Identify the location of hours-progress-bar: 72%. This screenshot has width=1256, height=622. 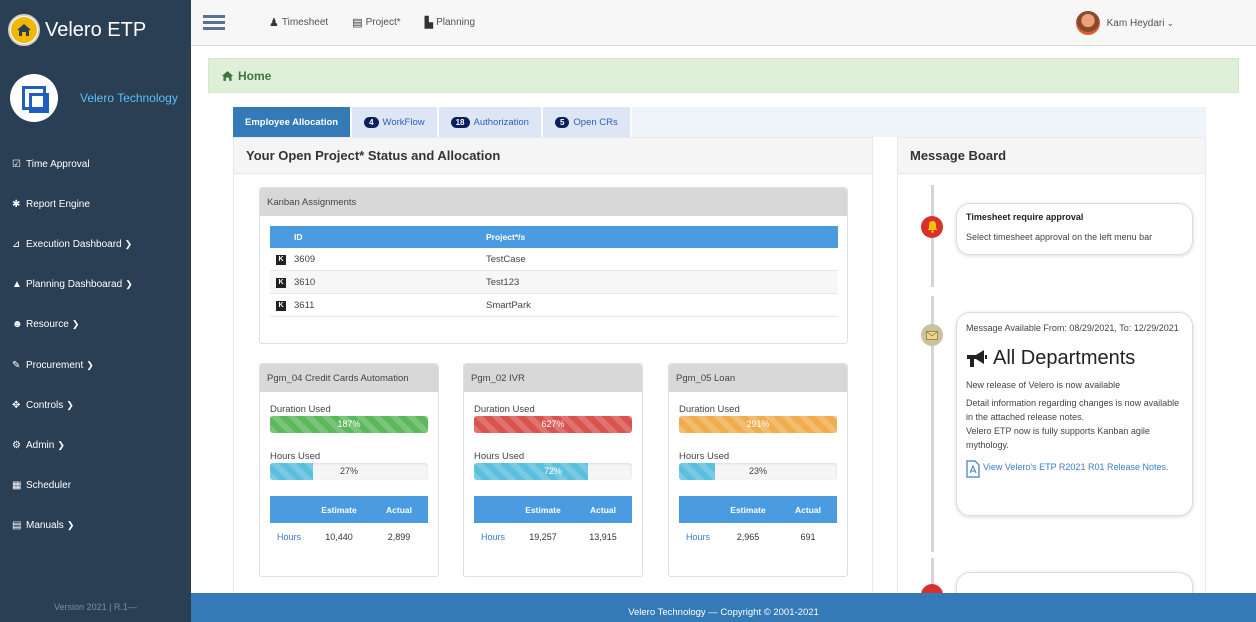
(553, 471).